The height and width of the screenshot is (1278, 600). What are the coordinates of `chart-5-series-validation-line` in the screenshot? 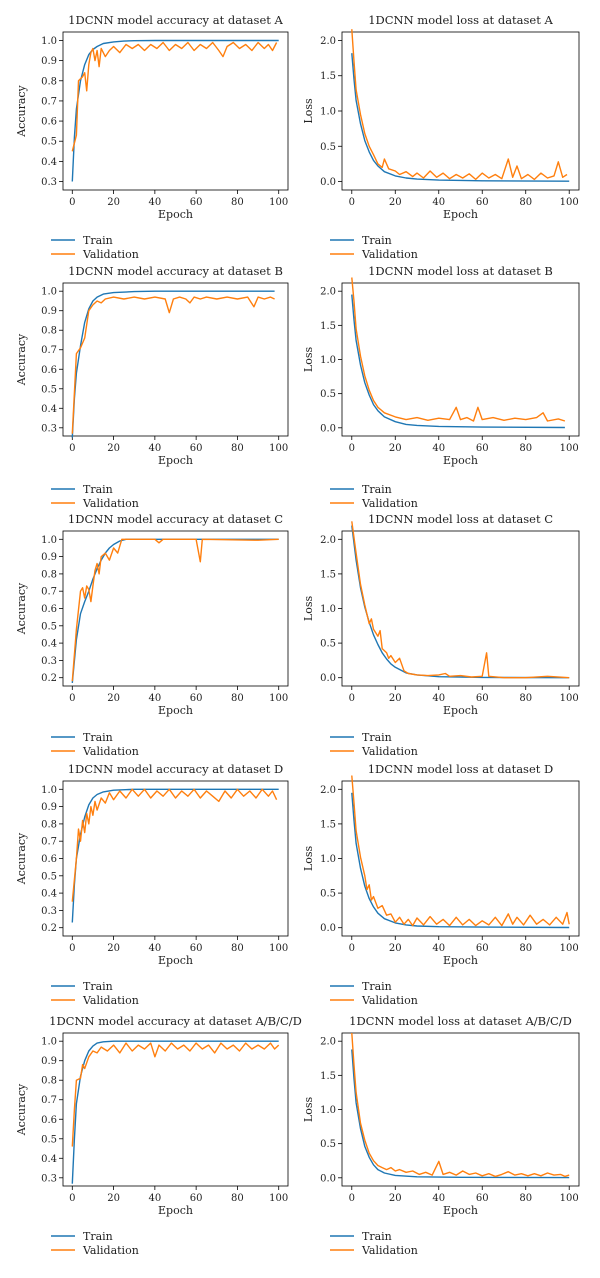 It's located at (175, 610).